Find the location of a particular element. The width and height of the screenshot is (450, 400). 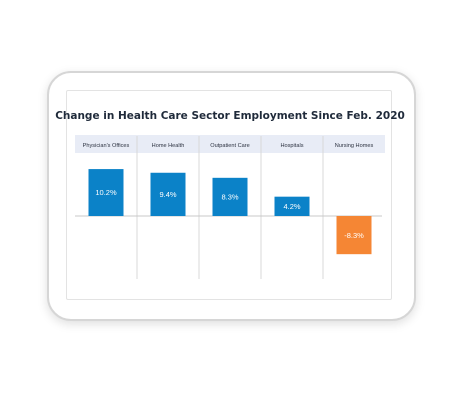

category-header-band is located at coordinates (230, 144).